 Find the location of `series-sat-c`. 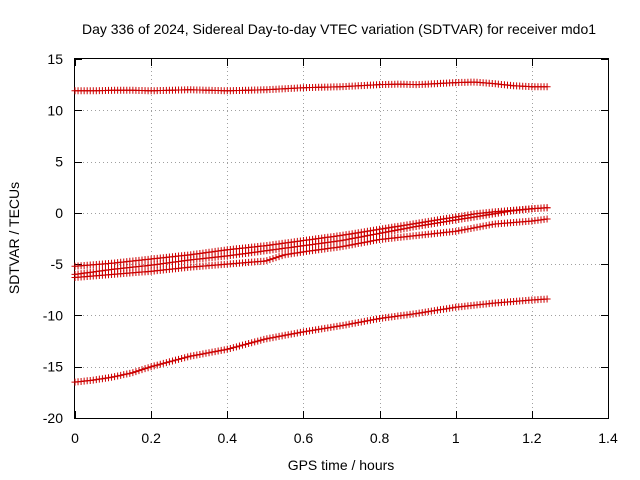

series-sat-c is located at coordinates (311, 248).